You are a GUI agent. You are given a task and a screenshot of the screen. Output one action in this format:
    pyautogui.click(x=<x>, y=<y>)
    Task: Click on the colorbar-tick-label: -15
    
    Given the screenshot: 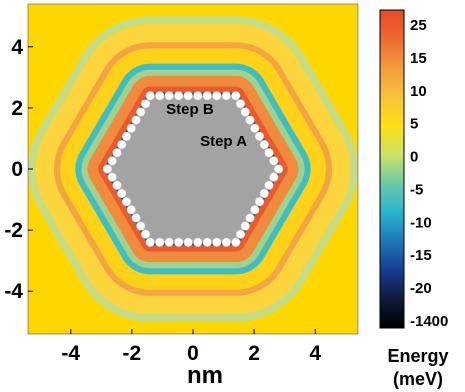 What is the action you would take?
    pyautogui.click(x=421, y=255)
    